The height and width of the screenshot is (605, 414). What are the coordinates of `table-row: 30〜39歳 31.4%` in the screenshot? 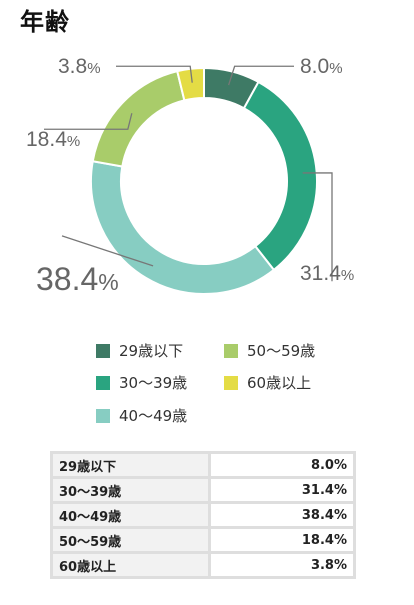 It's located at (203, 490).